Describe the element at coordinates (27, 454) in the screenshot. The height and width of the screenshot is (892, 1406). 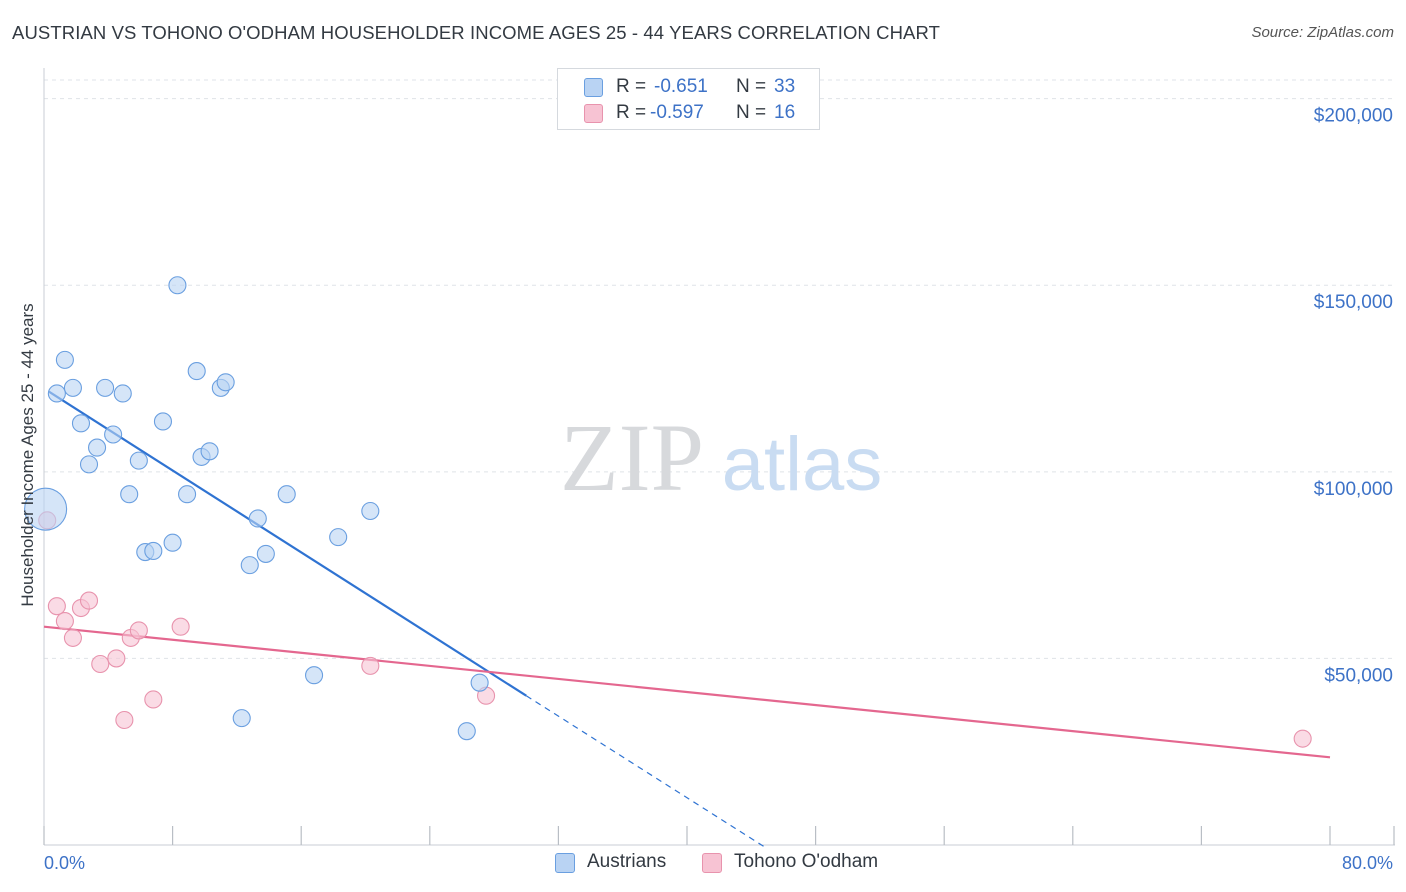
I see `y-axis-title: Householder Income Ages 25 - 44 years` at that location.